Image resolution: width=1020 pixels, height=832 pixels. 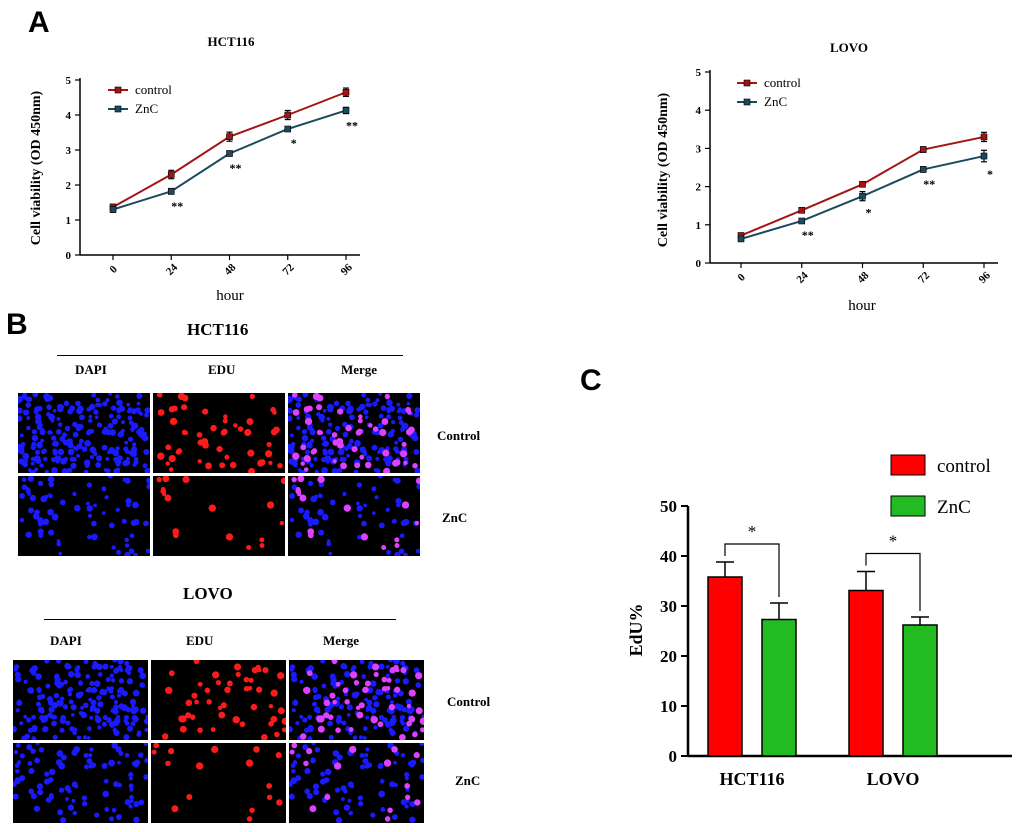 What do you see at coordinates (866, 673) in the screenshot?
I see `bar-control-lovo` at bounding box center [866, 673].